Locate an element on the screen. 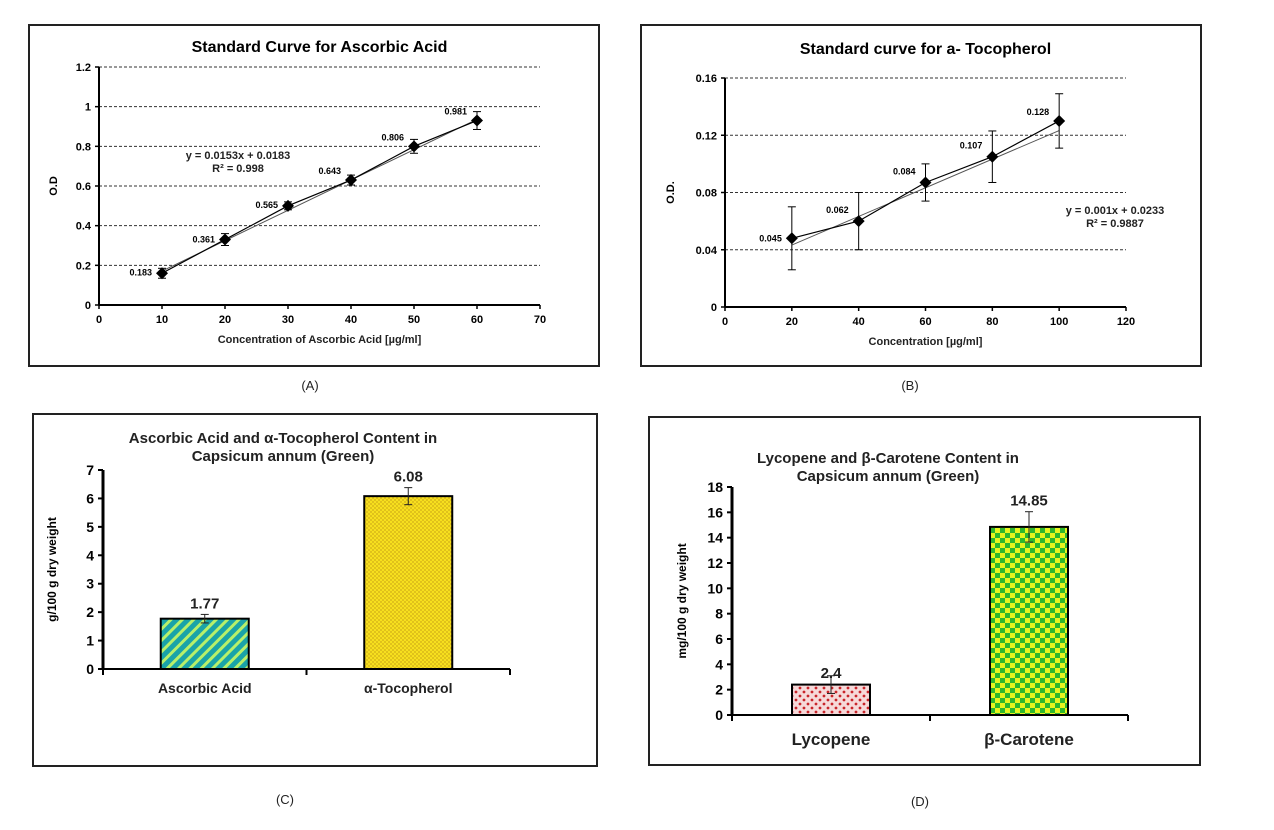  series-line is located at coordinates (319, 196).